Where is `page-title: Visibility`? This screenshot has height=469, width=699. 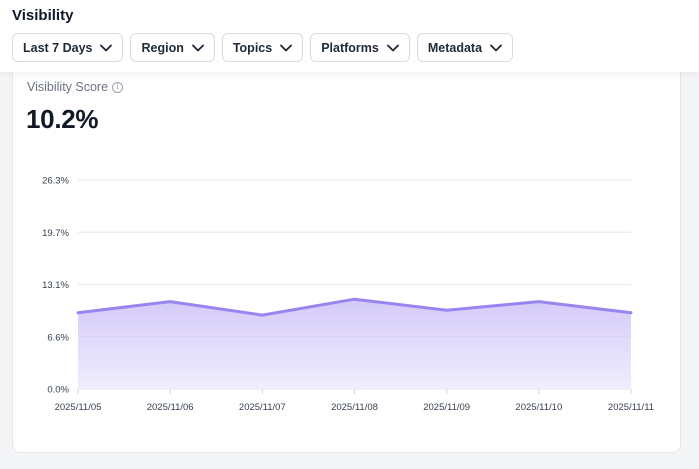 page-title: Visibility is located at coordinates (43, 15).